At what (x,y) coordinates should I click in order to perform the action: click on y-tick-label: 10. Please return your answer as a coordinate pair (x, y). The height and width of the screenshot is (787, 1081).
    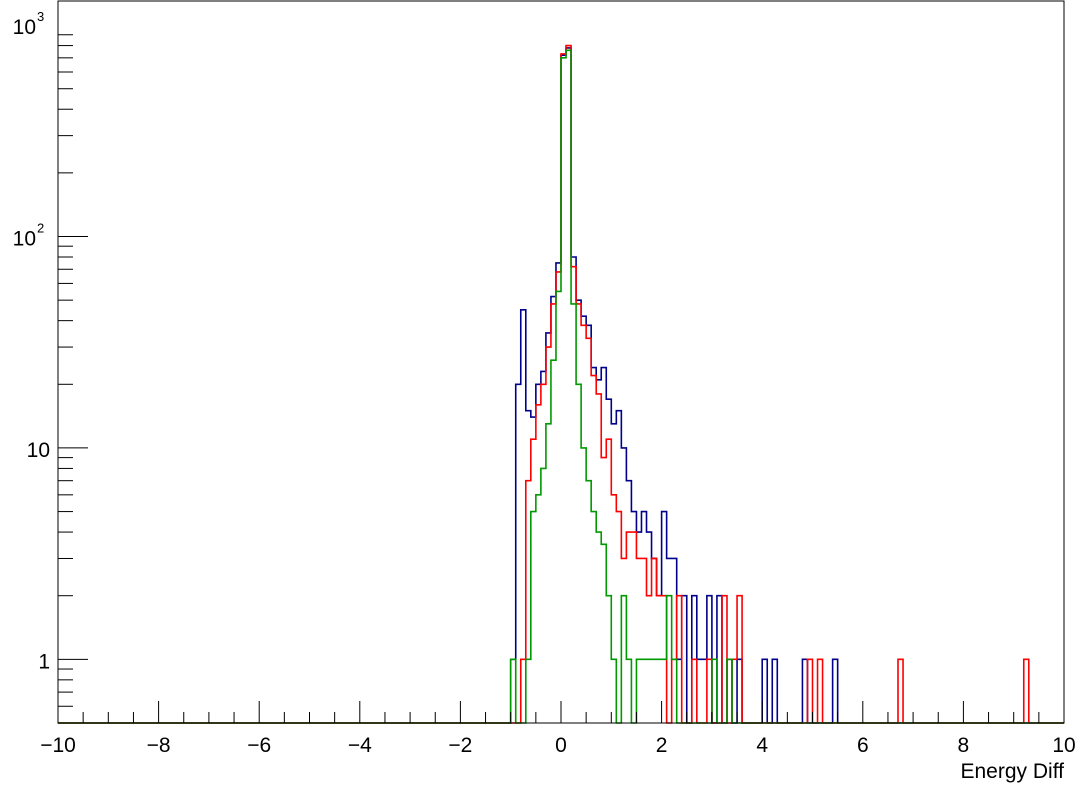
    Looking at the image, I should click on (38, 450).